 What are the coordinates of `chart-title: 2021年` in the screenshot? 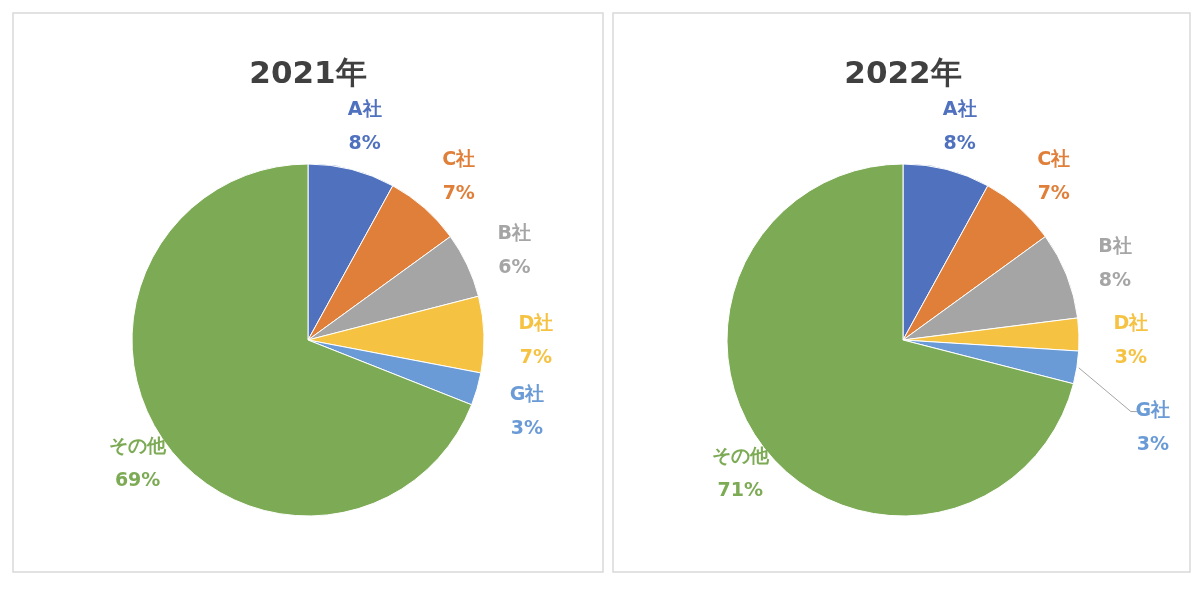 It's located at (308, 72).